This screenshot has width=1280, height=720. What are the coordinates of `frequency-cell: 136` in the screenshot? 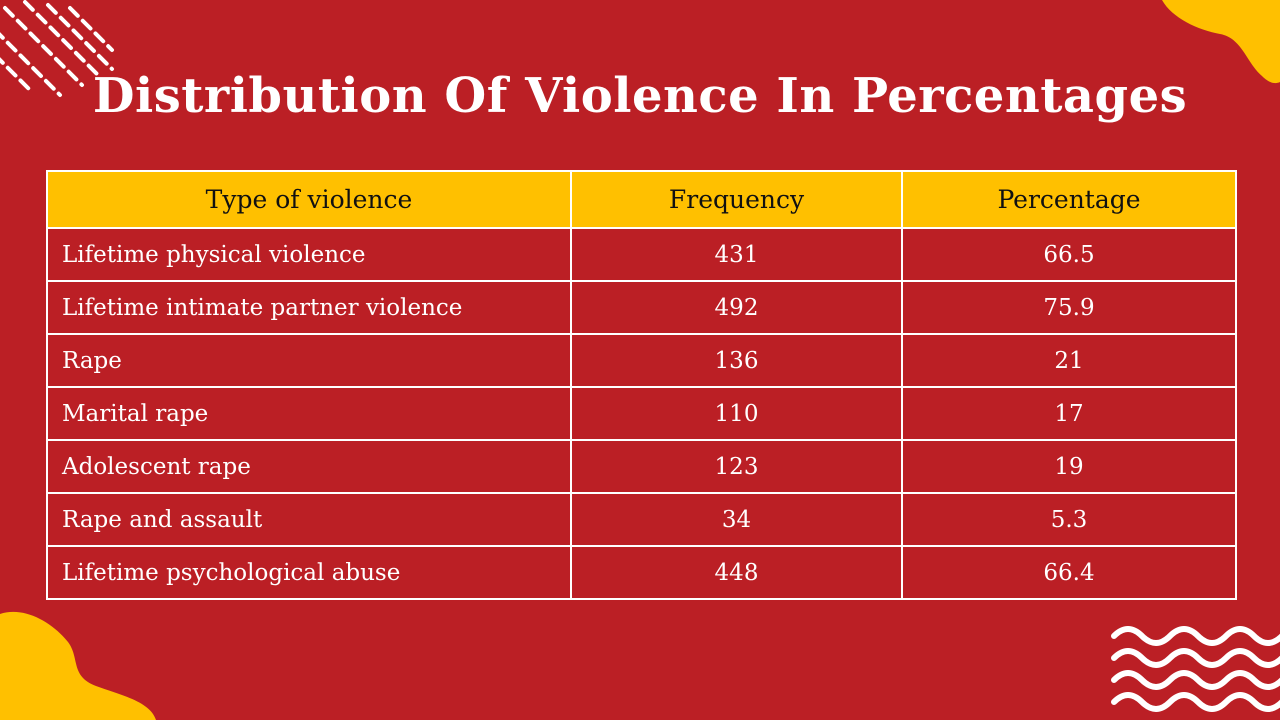 It's located at (736, 360).